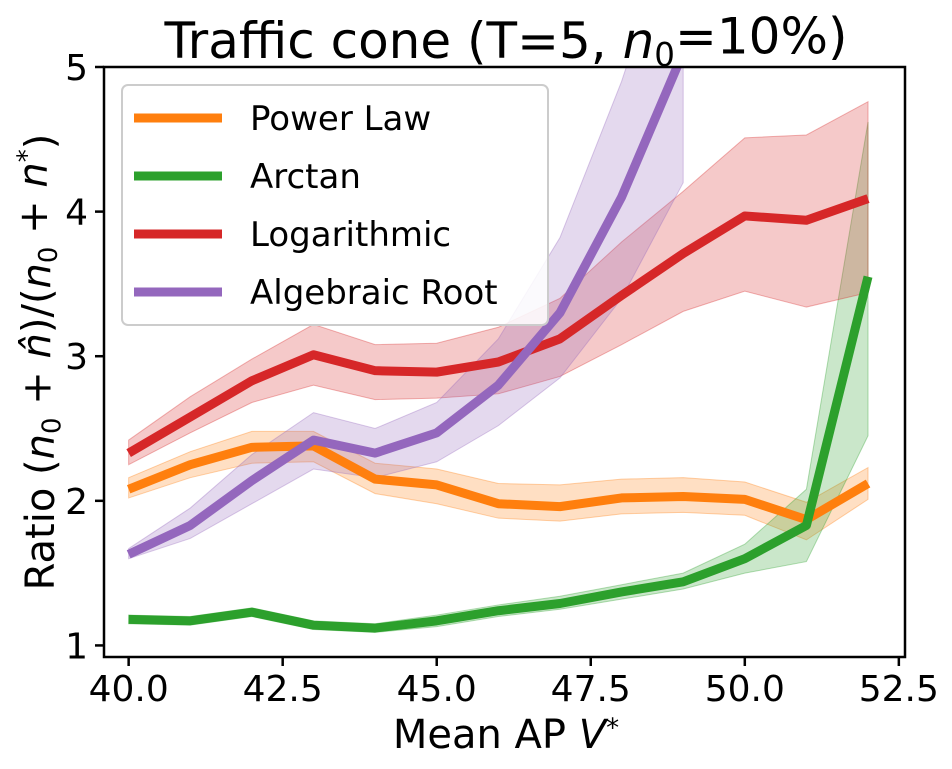 This screenshot has height=769, width=952. I want to click on legend-box, so click(335, 205).